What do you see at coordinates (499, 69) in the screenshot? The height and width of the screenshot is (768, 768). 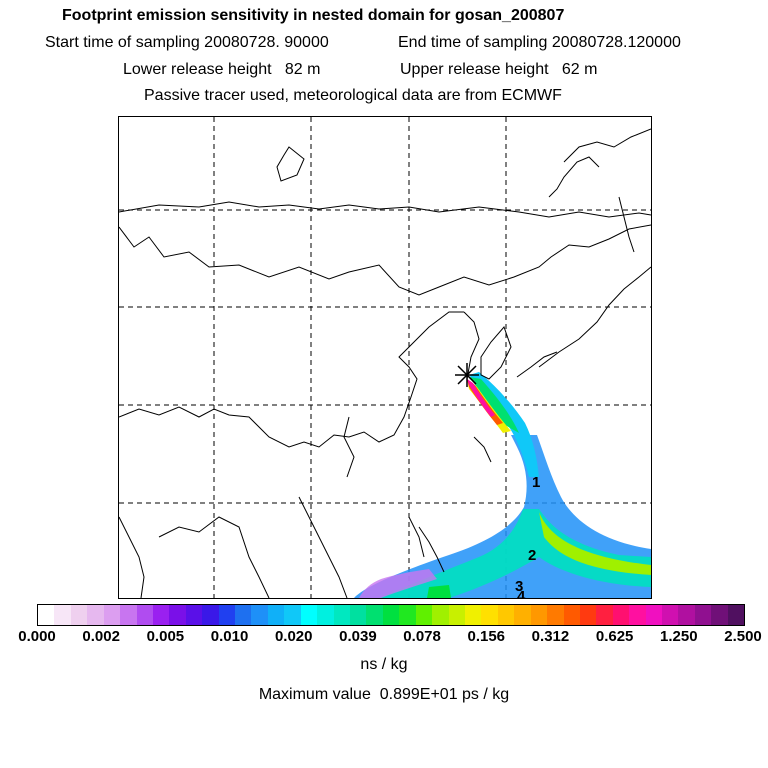 I see `upper-release-label: Upper release height 62 m` at bounding box center [499, 69].